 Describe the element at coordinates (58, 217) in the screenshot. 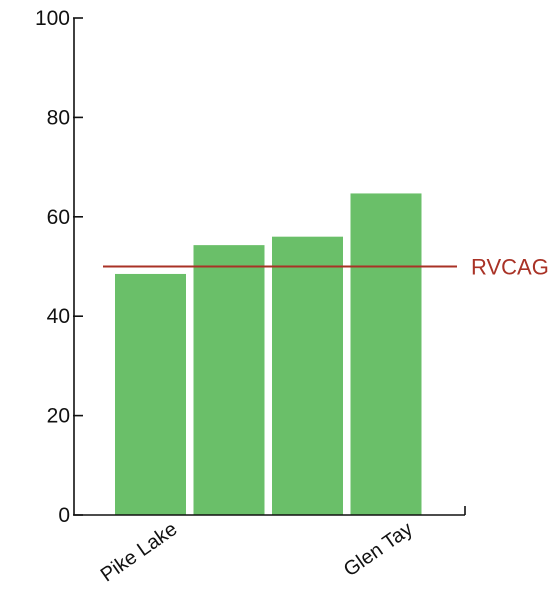

I see `y-tick-label: 60` at that location.